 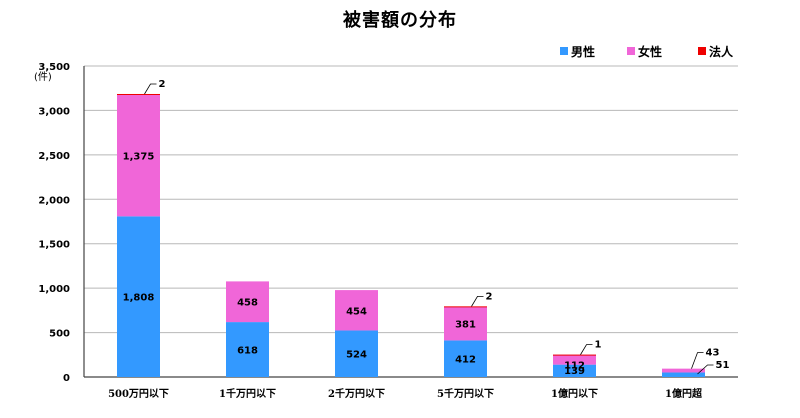 I want to click on y-tick-label: 2,000, so click(x=54, y=200).